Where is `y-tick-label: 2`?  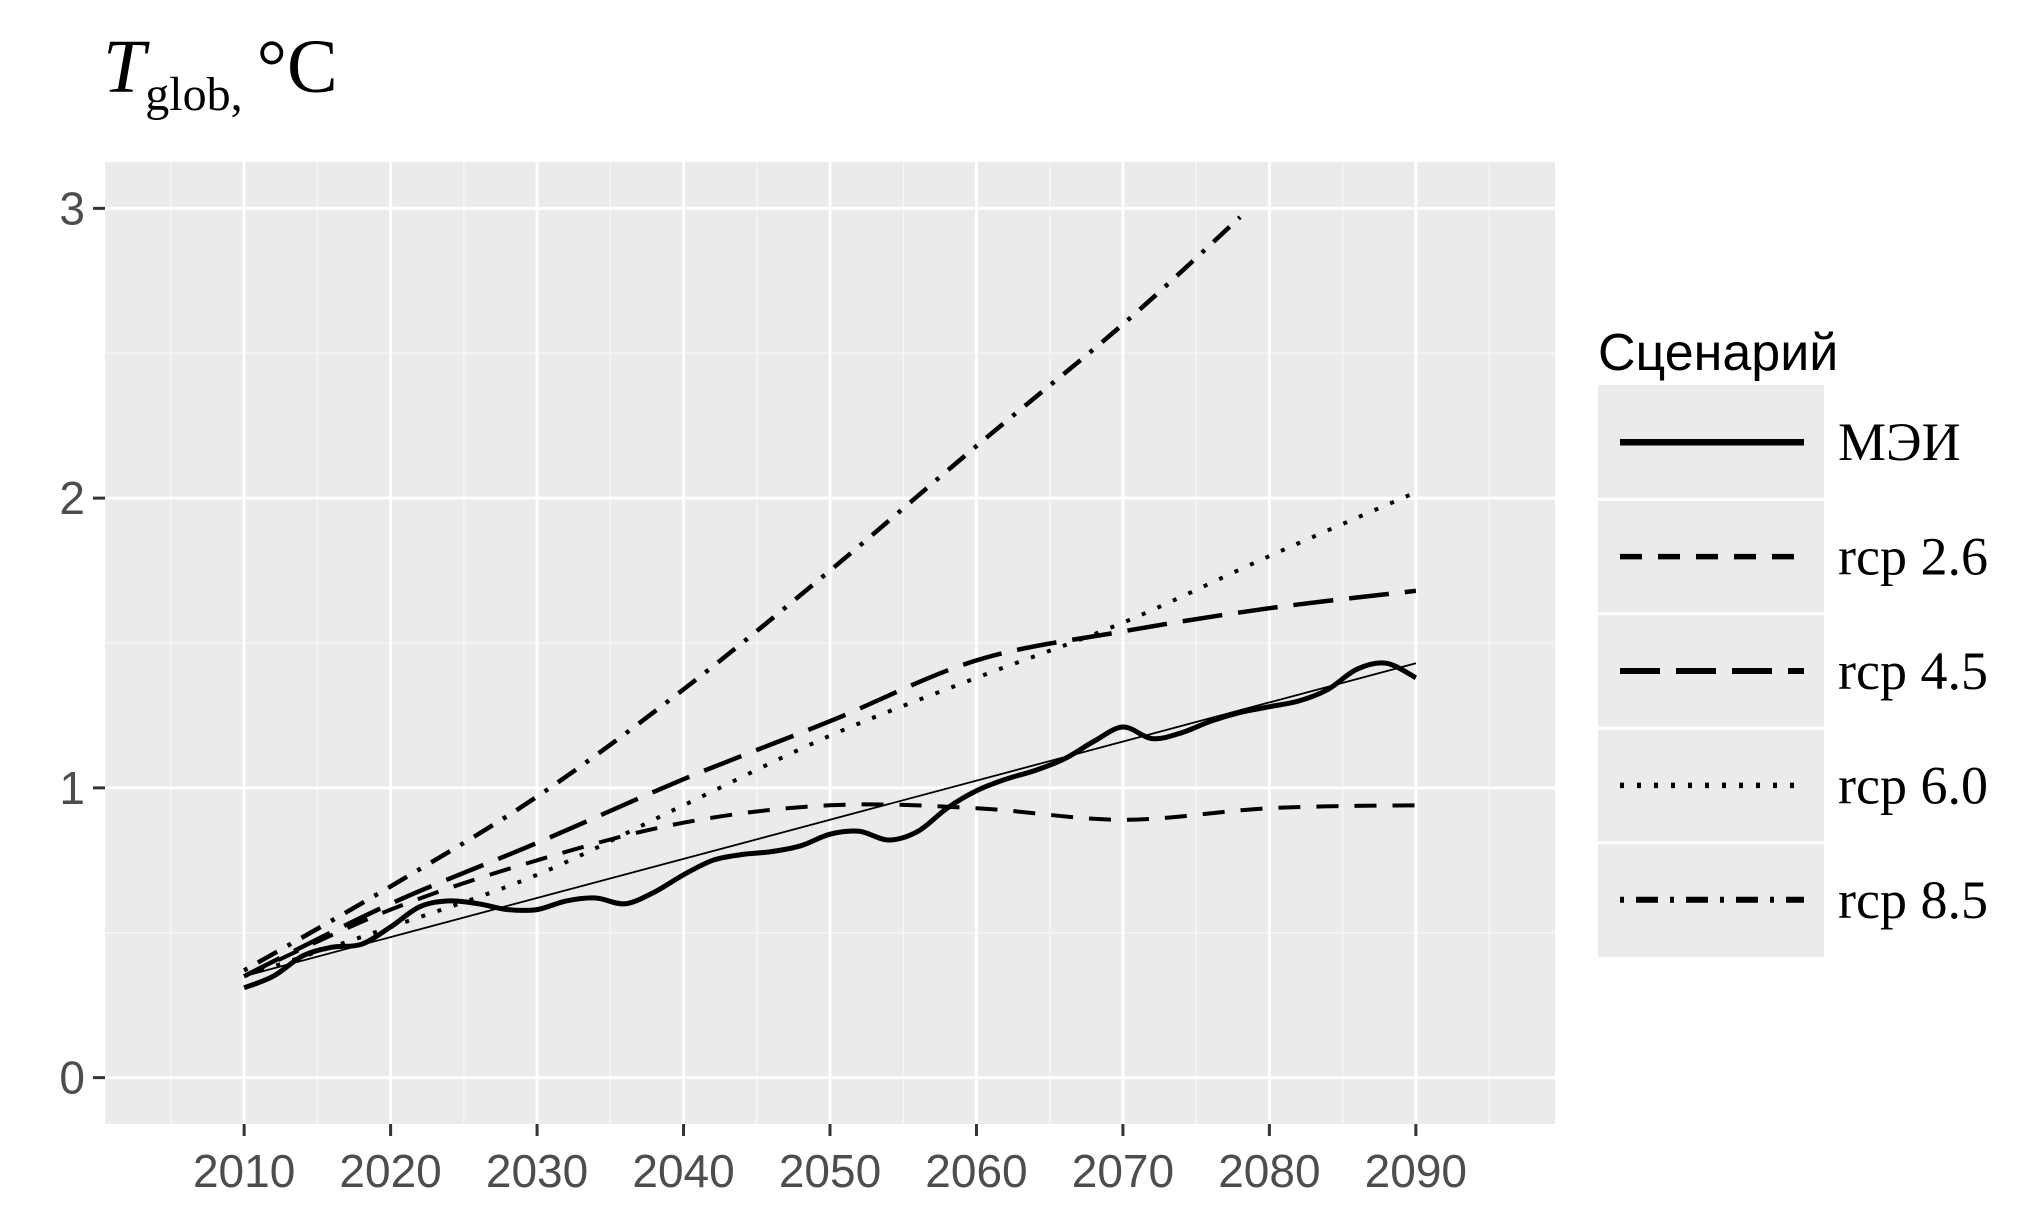
y-tick-label: 2 is located at coordinates (72, 498).